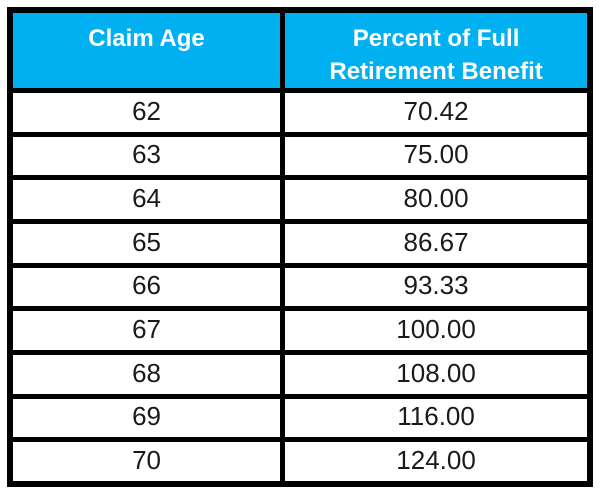 The image size is (600, 490). What do you see at coordinates (146, 374) in the screenshot?
I see `age-cell: 68` at bounding box center [146, 374].